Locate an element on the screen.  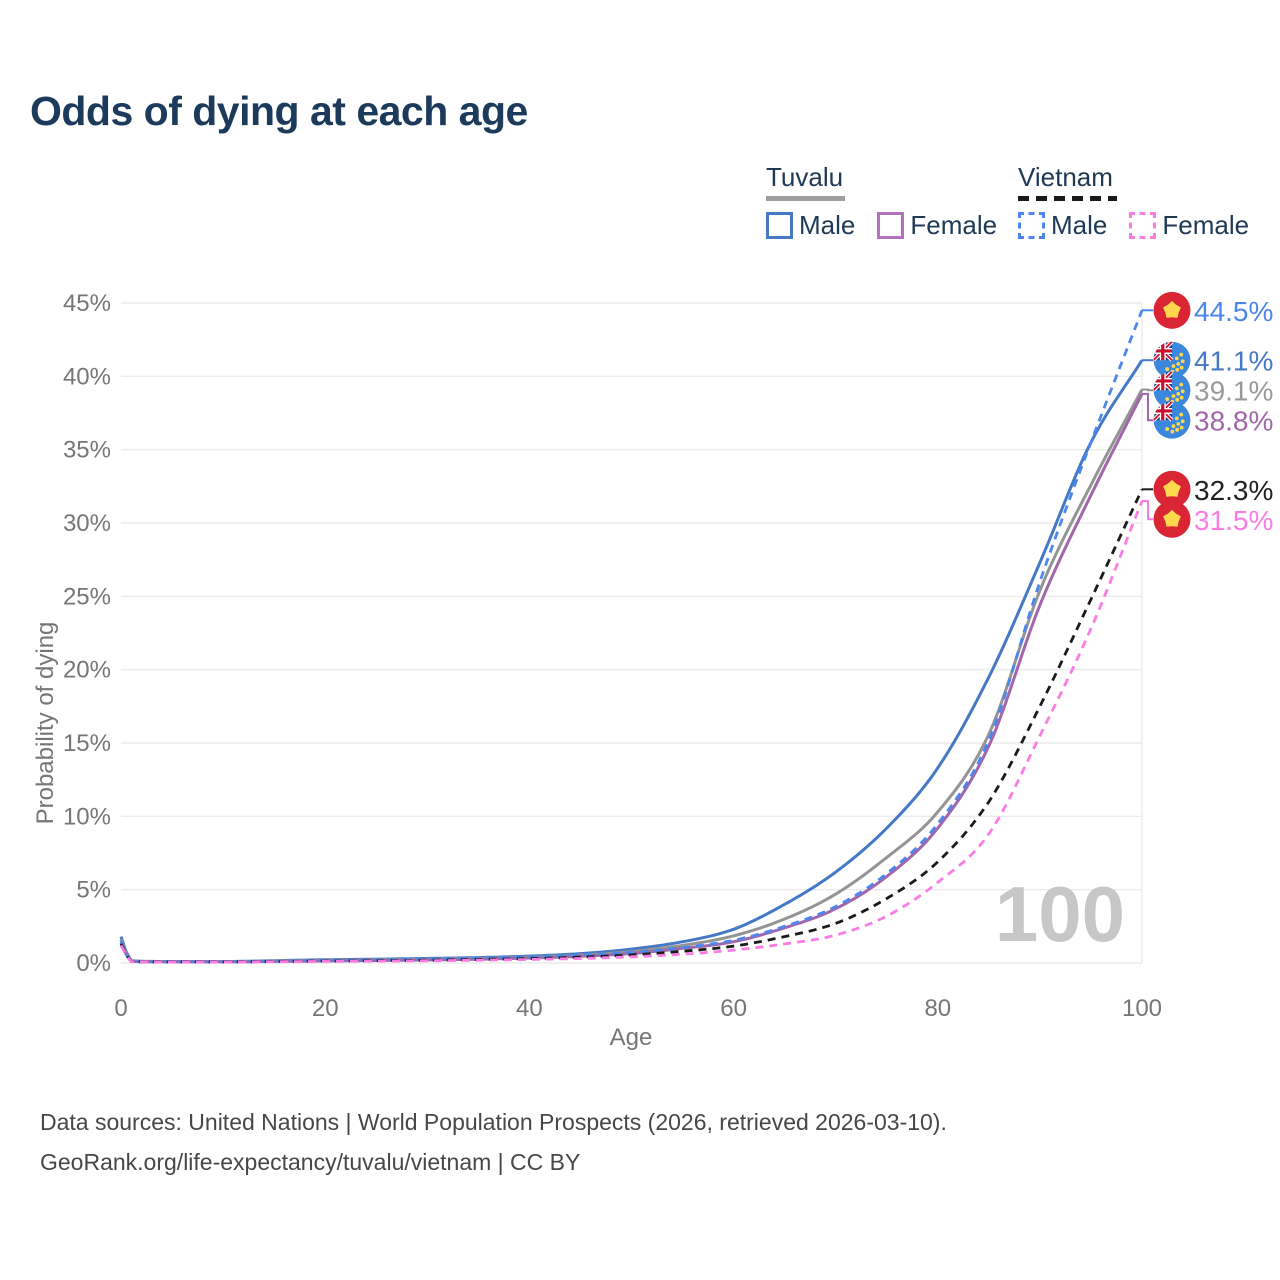
y-tick-label: 0% is located at coordinates (93, 963).